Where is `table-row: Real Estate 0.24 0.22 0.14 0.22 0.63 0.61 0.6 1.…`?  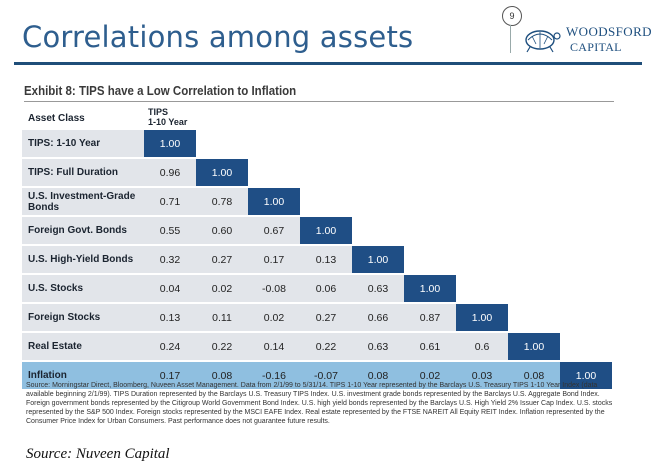 table-row: Real Estate 0.24 0.22 0.14 0.22 0.63 0.61 0.6 1.… is located at coordinates (317, 347).